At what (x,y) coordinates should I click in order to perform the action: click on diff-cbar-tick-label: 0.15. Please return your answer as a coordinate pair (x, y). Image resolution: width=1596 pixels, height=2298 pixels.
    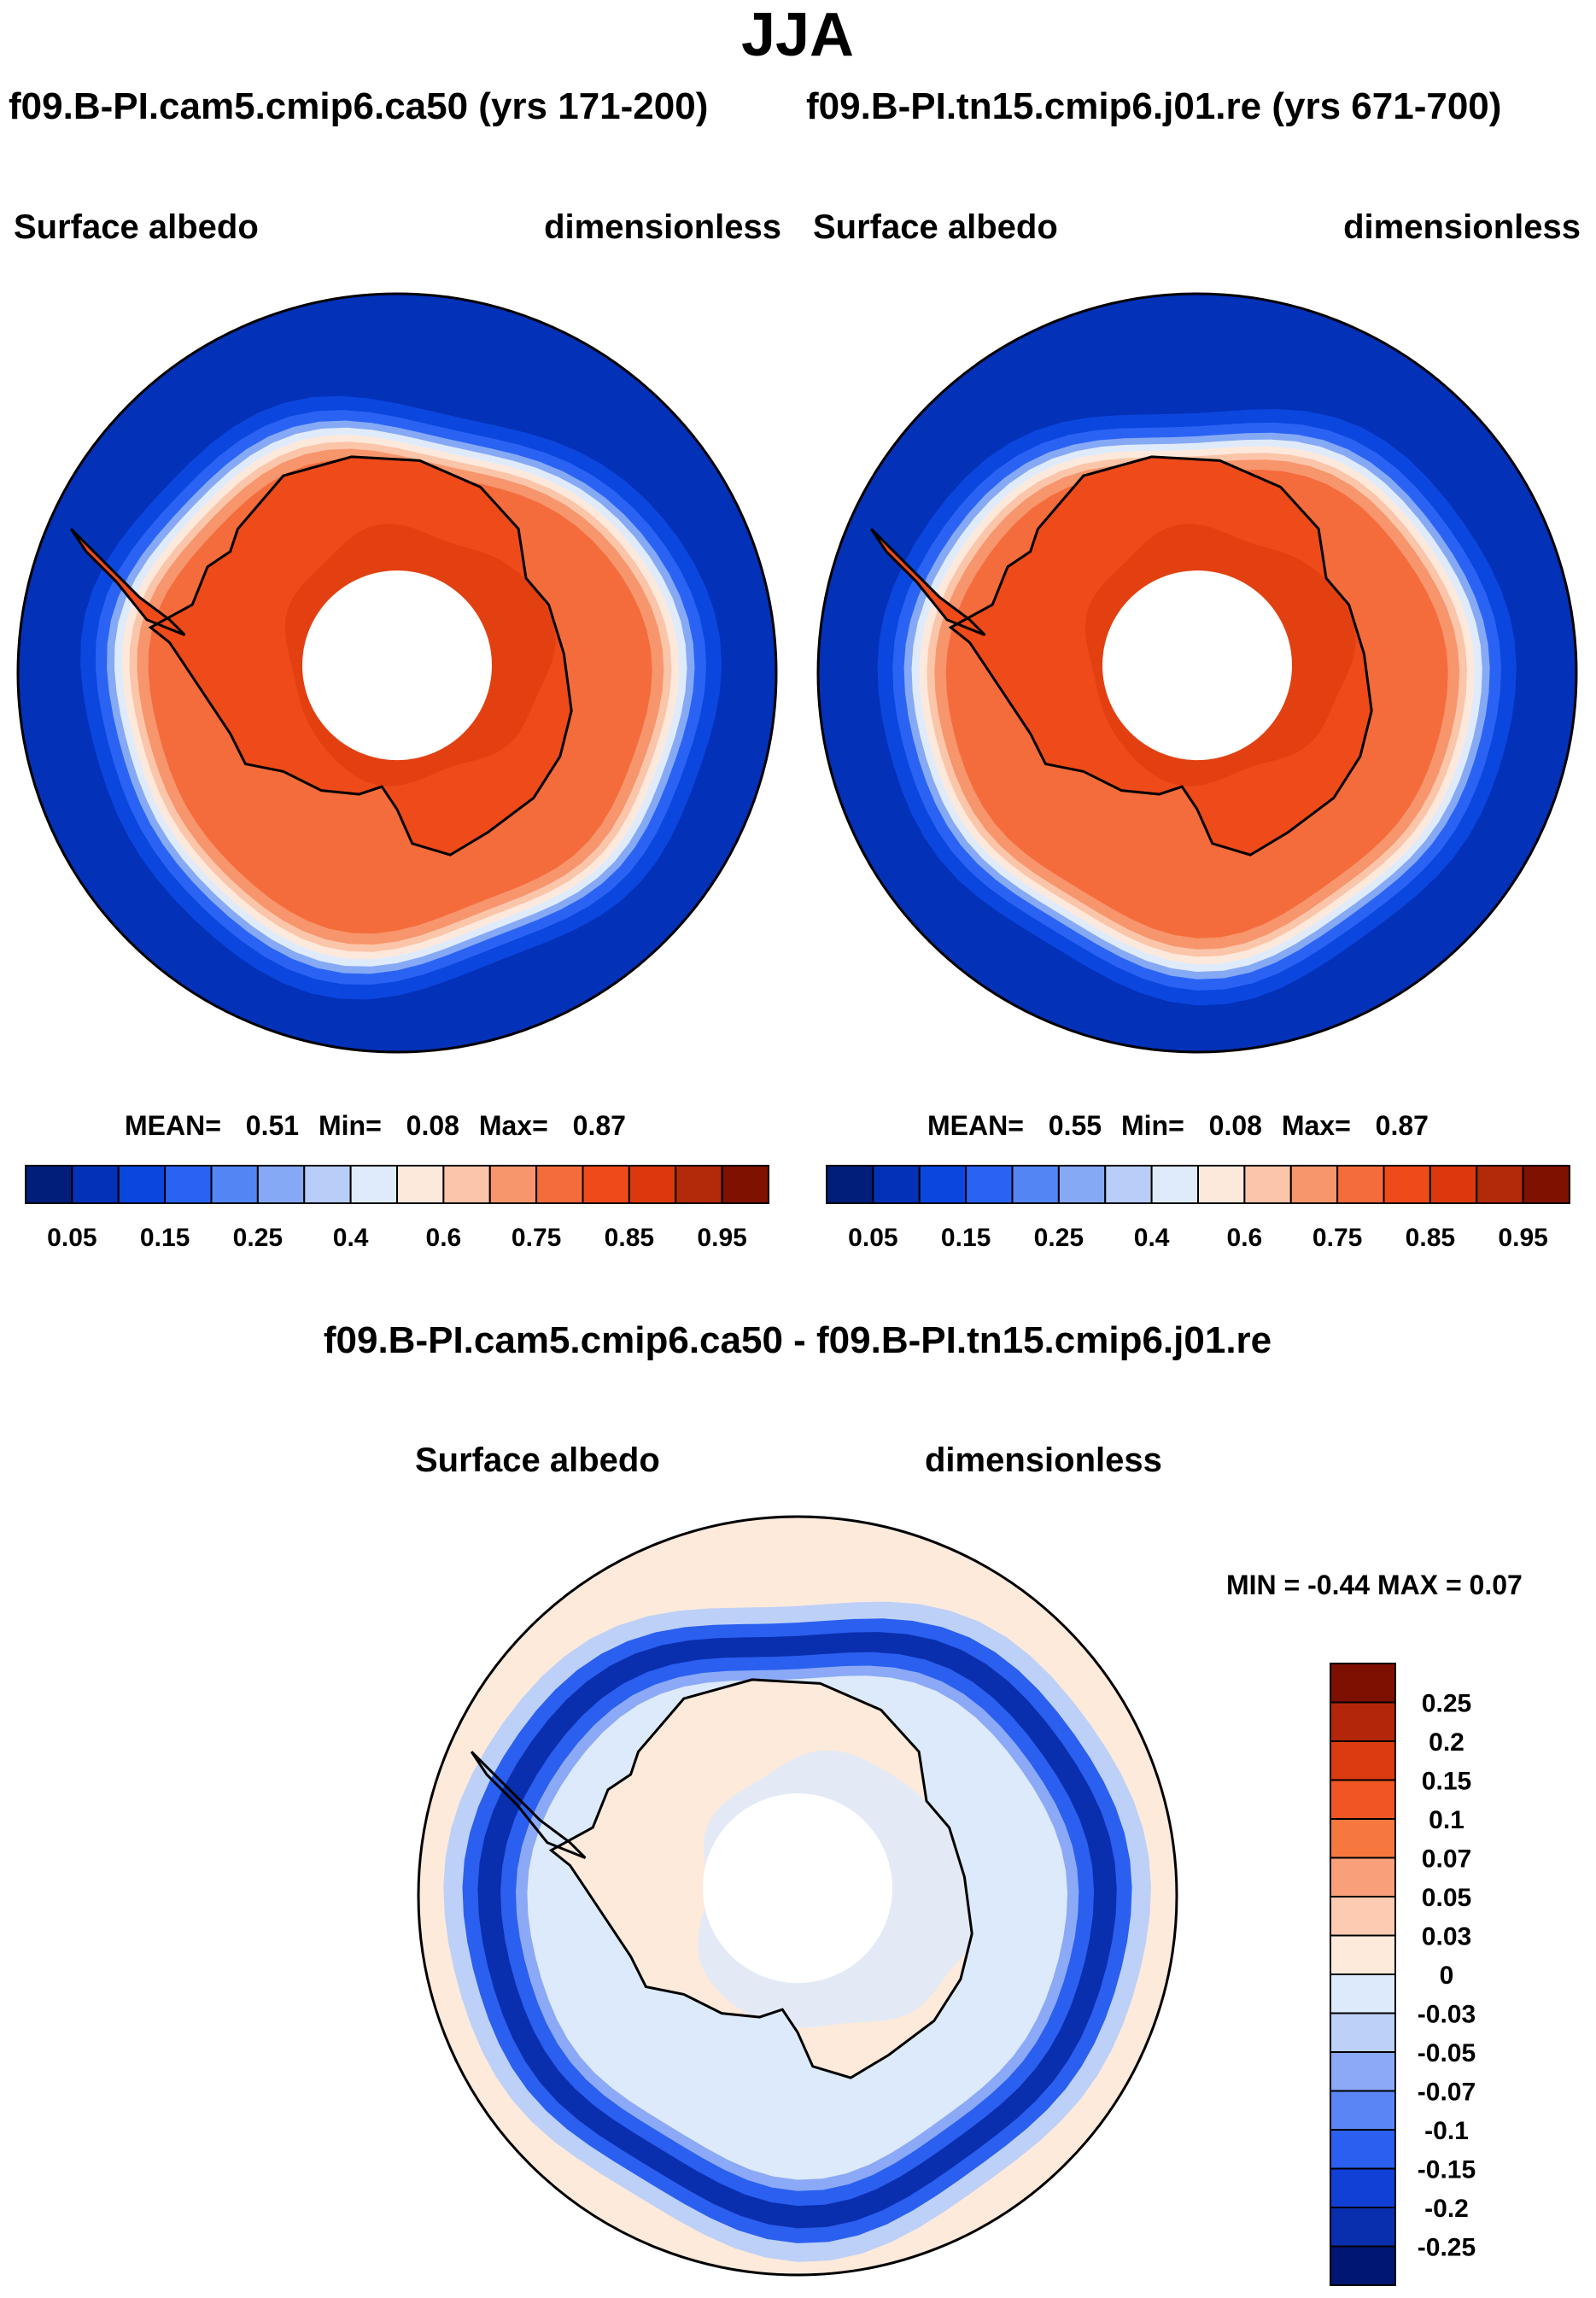
    Looking at the image, I should click on (1446, 1782).